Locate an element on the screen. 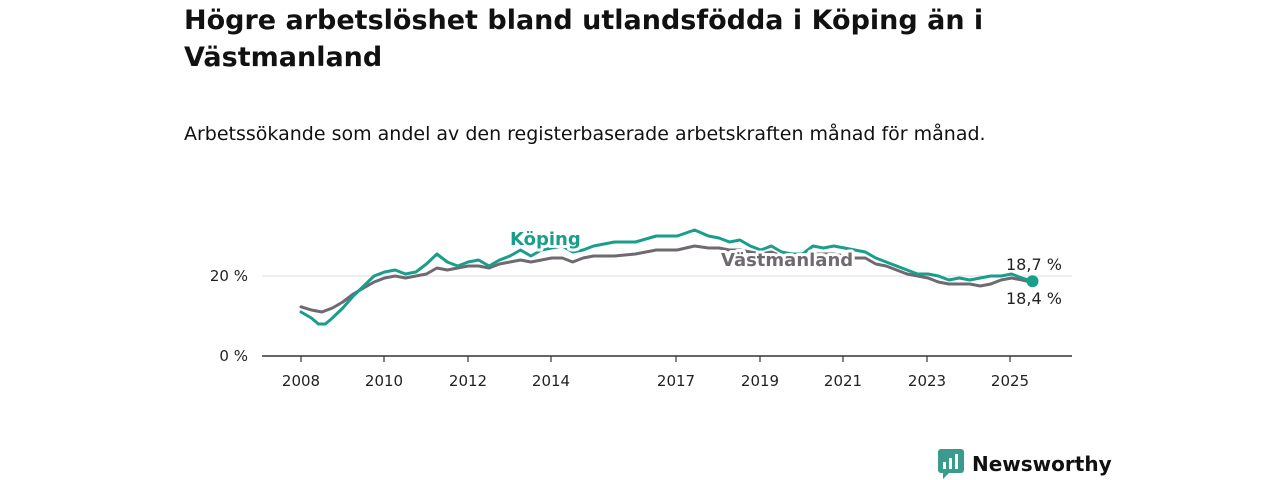 This screenshot has height=480, width=1280. x-tick-label: 2025 is located at coordinates (1010, 381).